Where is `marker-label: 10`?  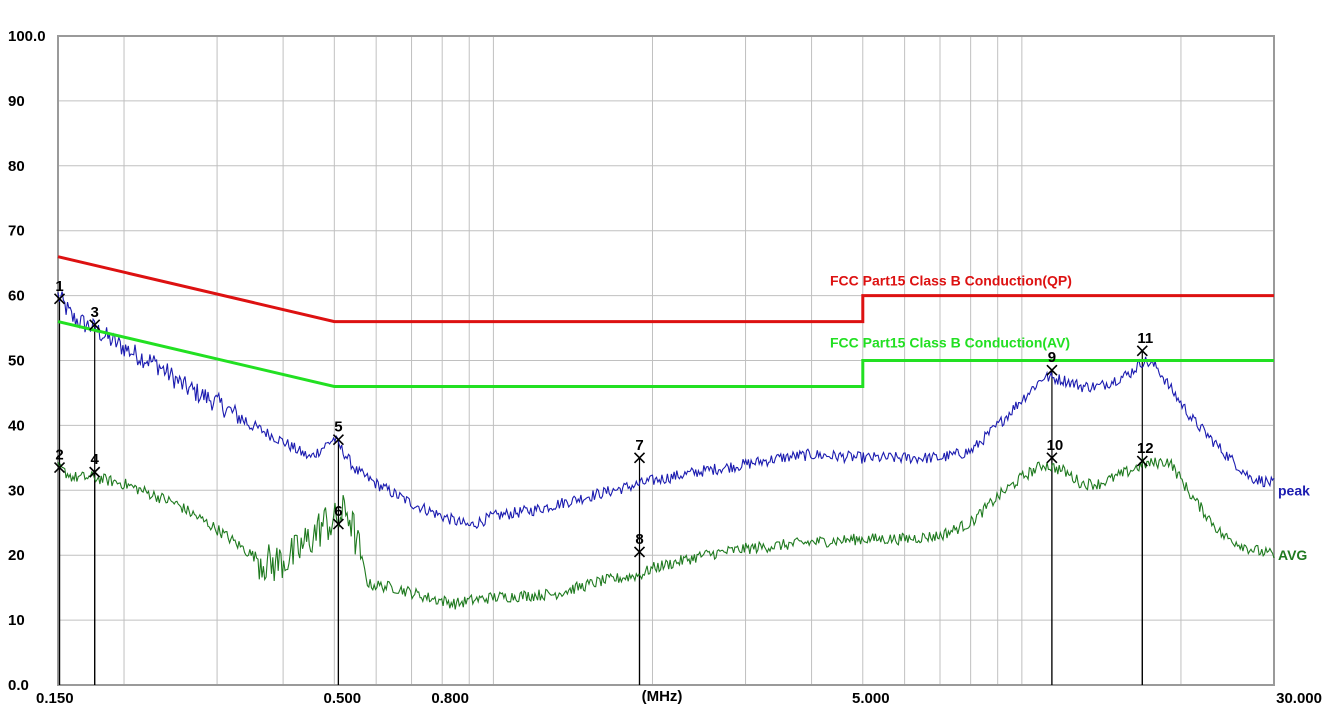 marker-label: 10 is located at coordinates (1055, 445).